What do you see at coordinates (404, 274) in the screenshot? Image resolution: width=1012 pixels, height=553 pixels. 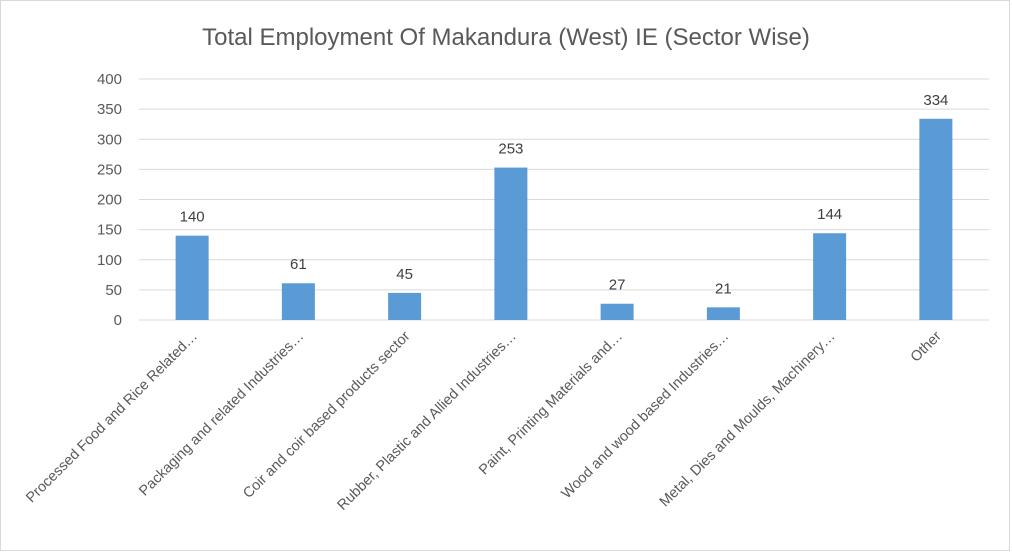 I see `data-label: 45` at bounding box center [404, 274].